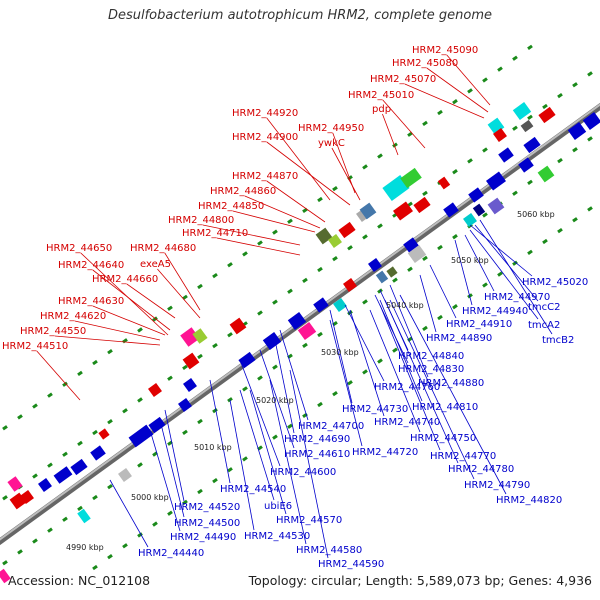 The width and height of the screenshot is (600, 600). What do you see at coordinates (495, 311) in the screenshot?
I see `reverse-gene-label: HRM2_44940` at bounding box center [495, 311].